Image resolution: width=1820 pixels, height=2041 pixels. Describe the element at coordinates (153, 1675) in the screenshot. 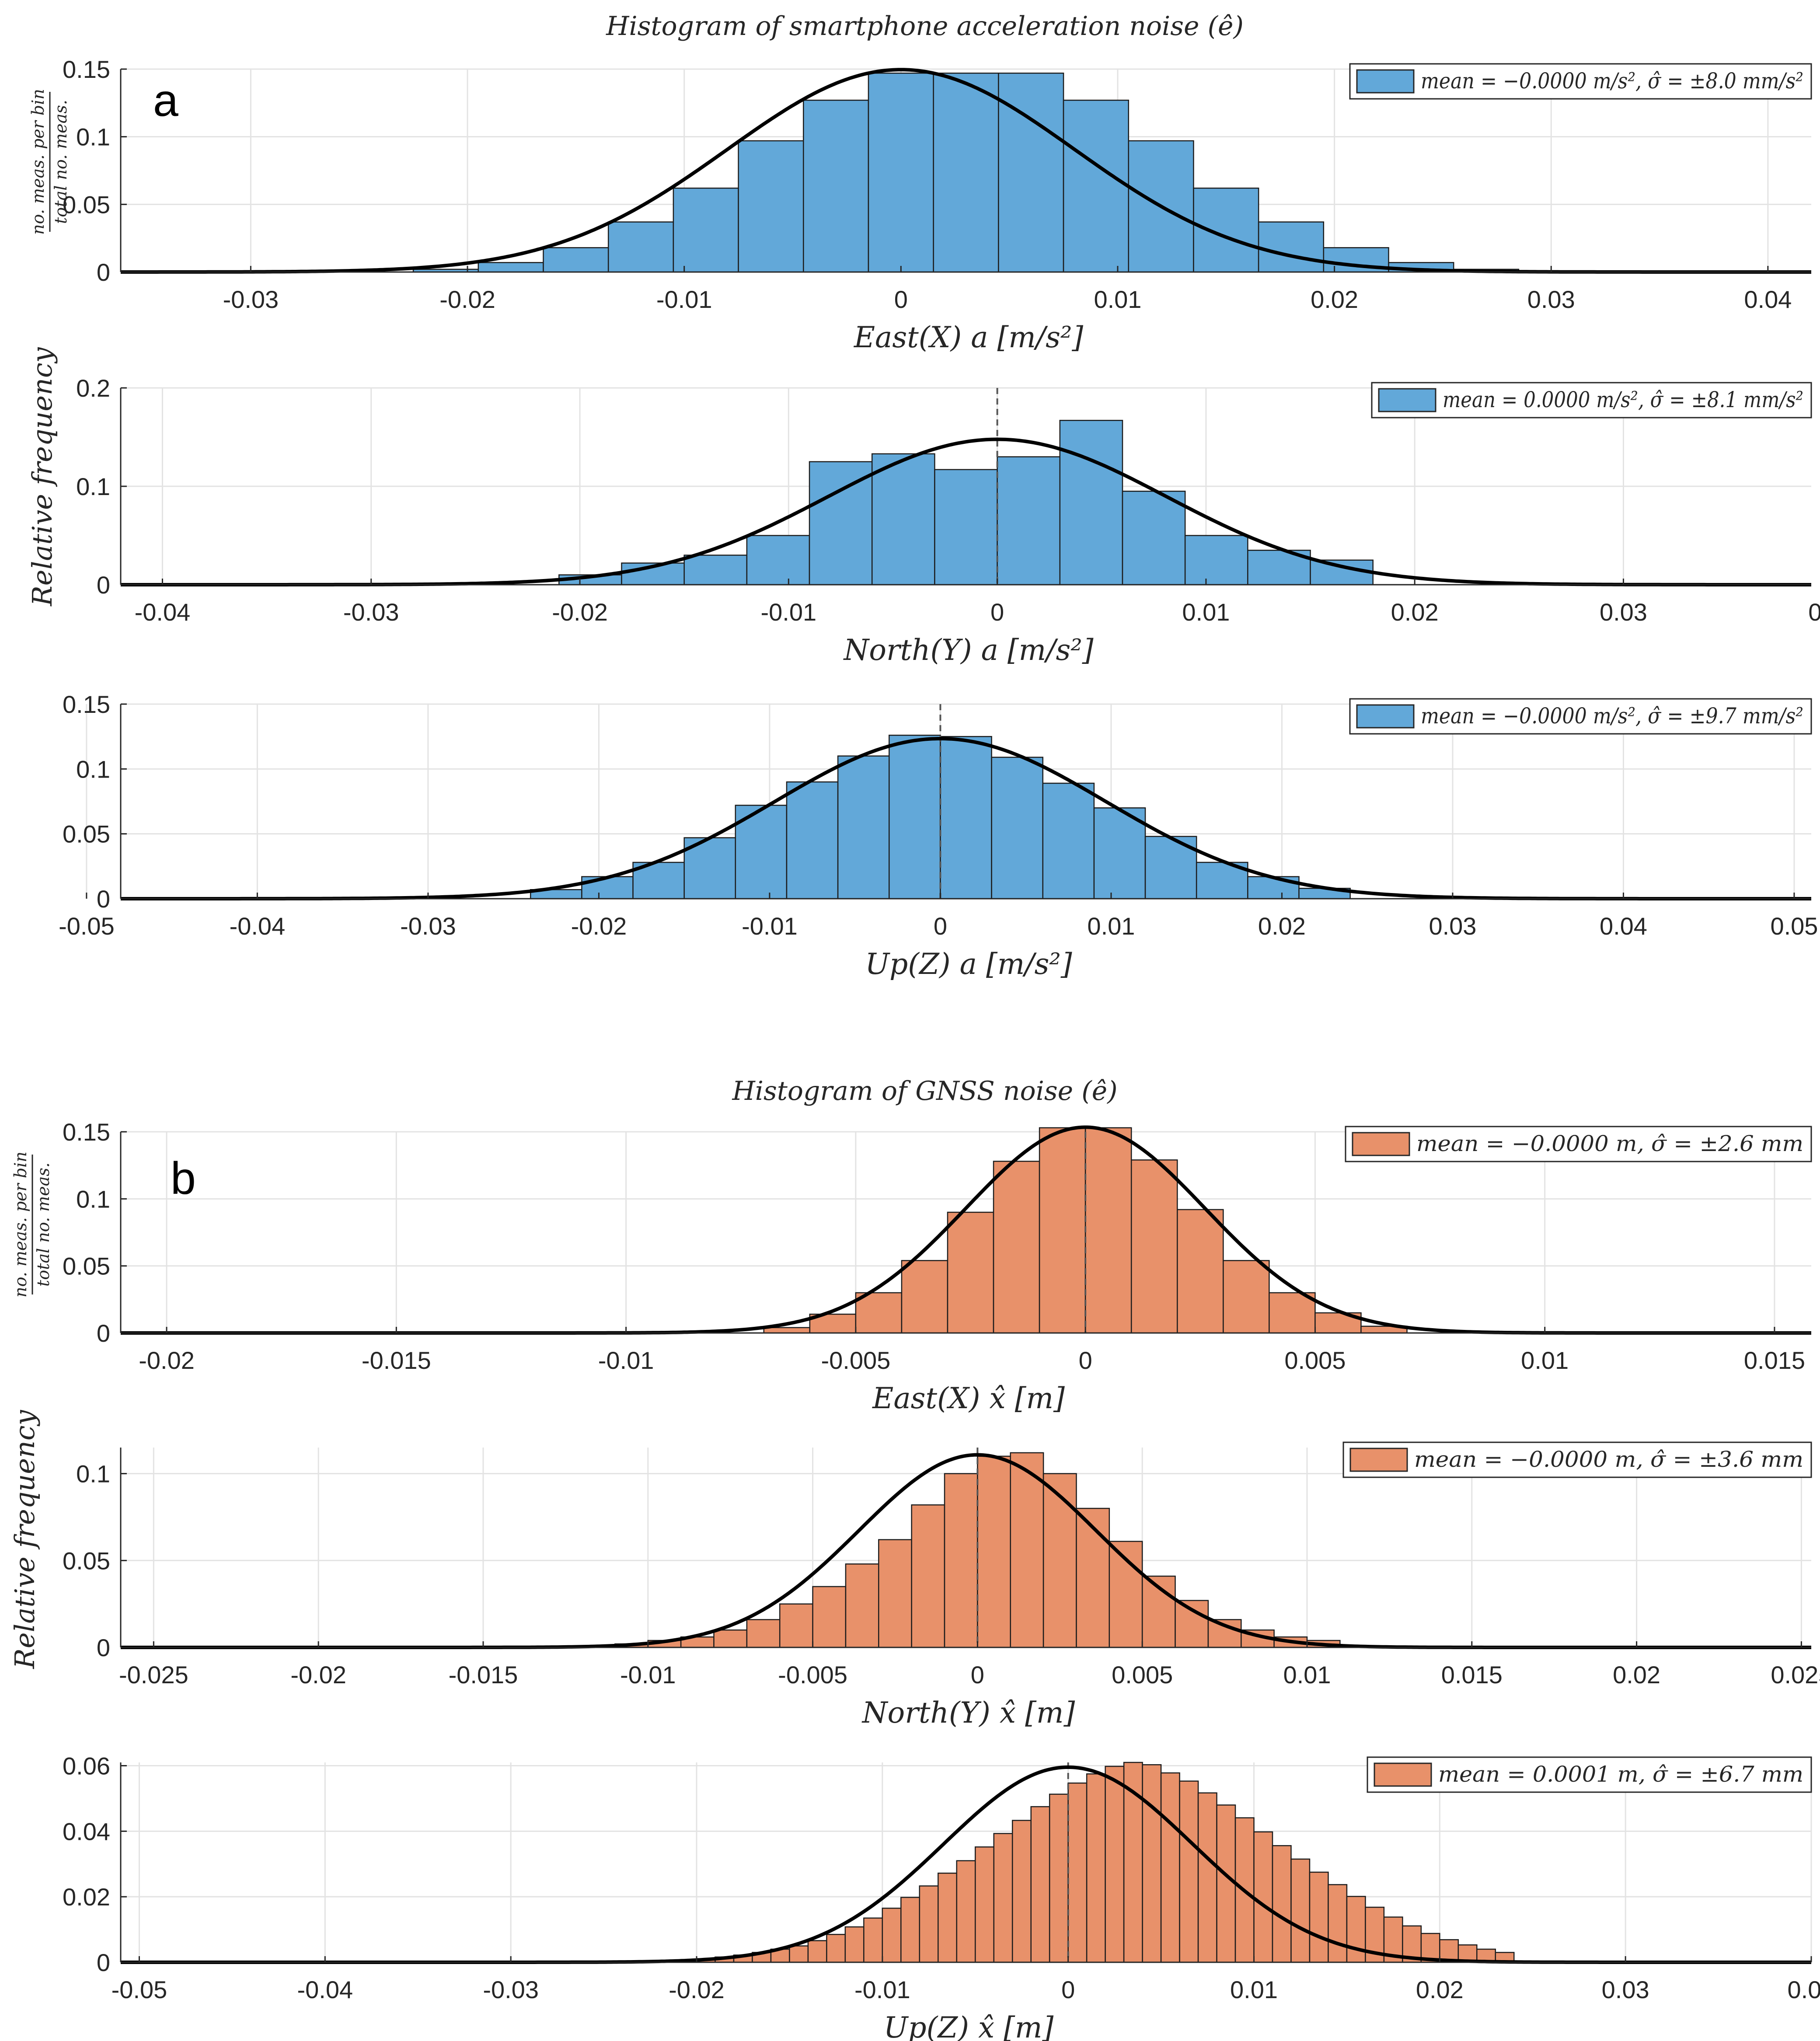

I see `x-tick-label: -0.025` at that location.